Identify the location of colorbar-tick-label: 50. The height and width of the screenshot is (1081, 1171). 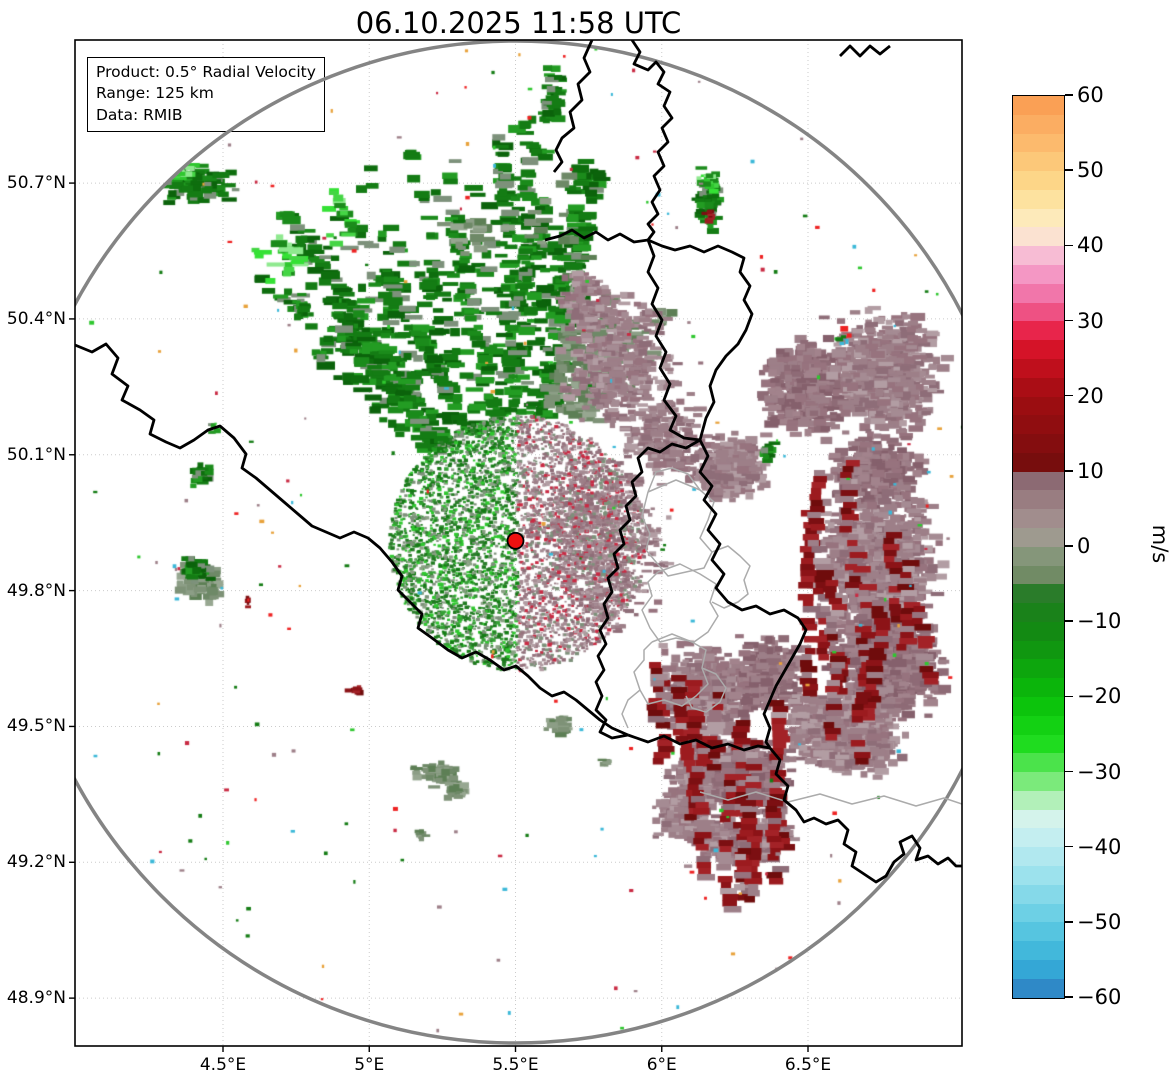
(1090, 170).